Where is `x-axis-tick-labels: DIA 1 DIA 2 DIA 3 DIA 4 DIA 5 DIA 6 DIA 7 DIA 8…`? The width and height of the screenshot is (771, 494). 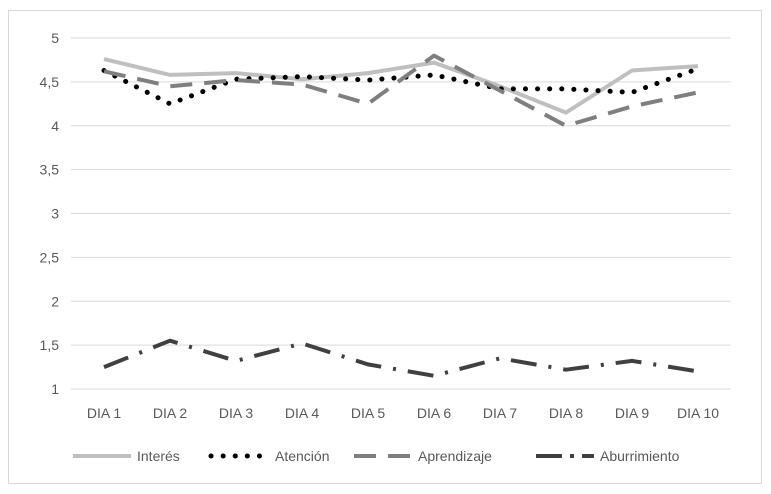 x-axis-tick-labels: DIA 1 DIA 2 DIA 3 DIA 4 DIA 5 DIA 6 DIA 7 DIA 8… is located at coordinates (403, 413).